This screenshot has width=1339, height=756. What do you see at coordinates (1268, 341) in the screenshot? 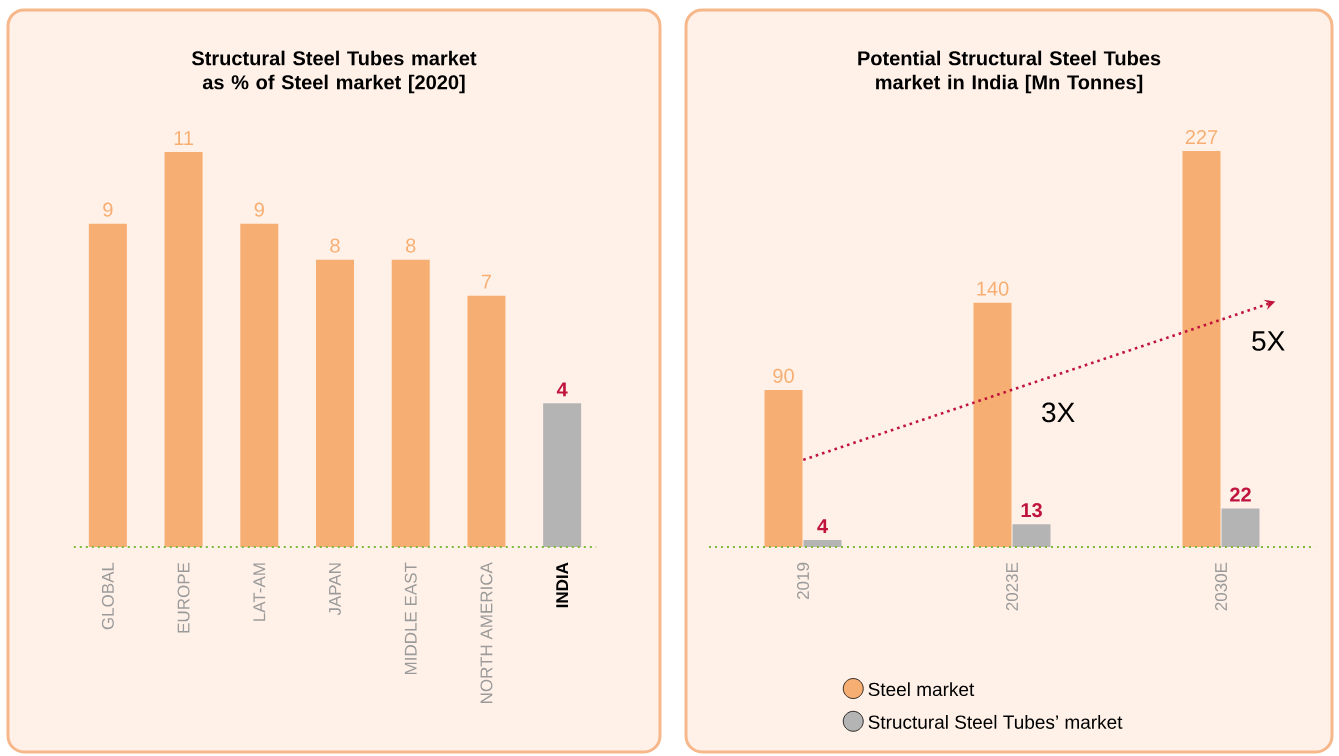
I see `annotation: 5X` at bounding box center [1268, 341].